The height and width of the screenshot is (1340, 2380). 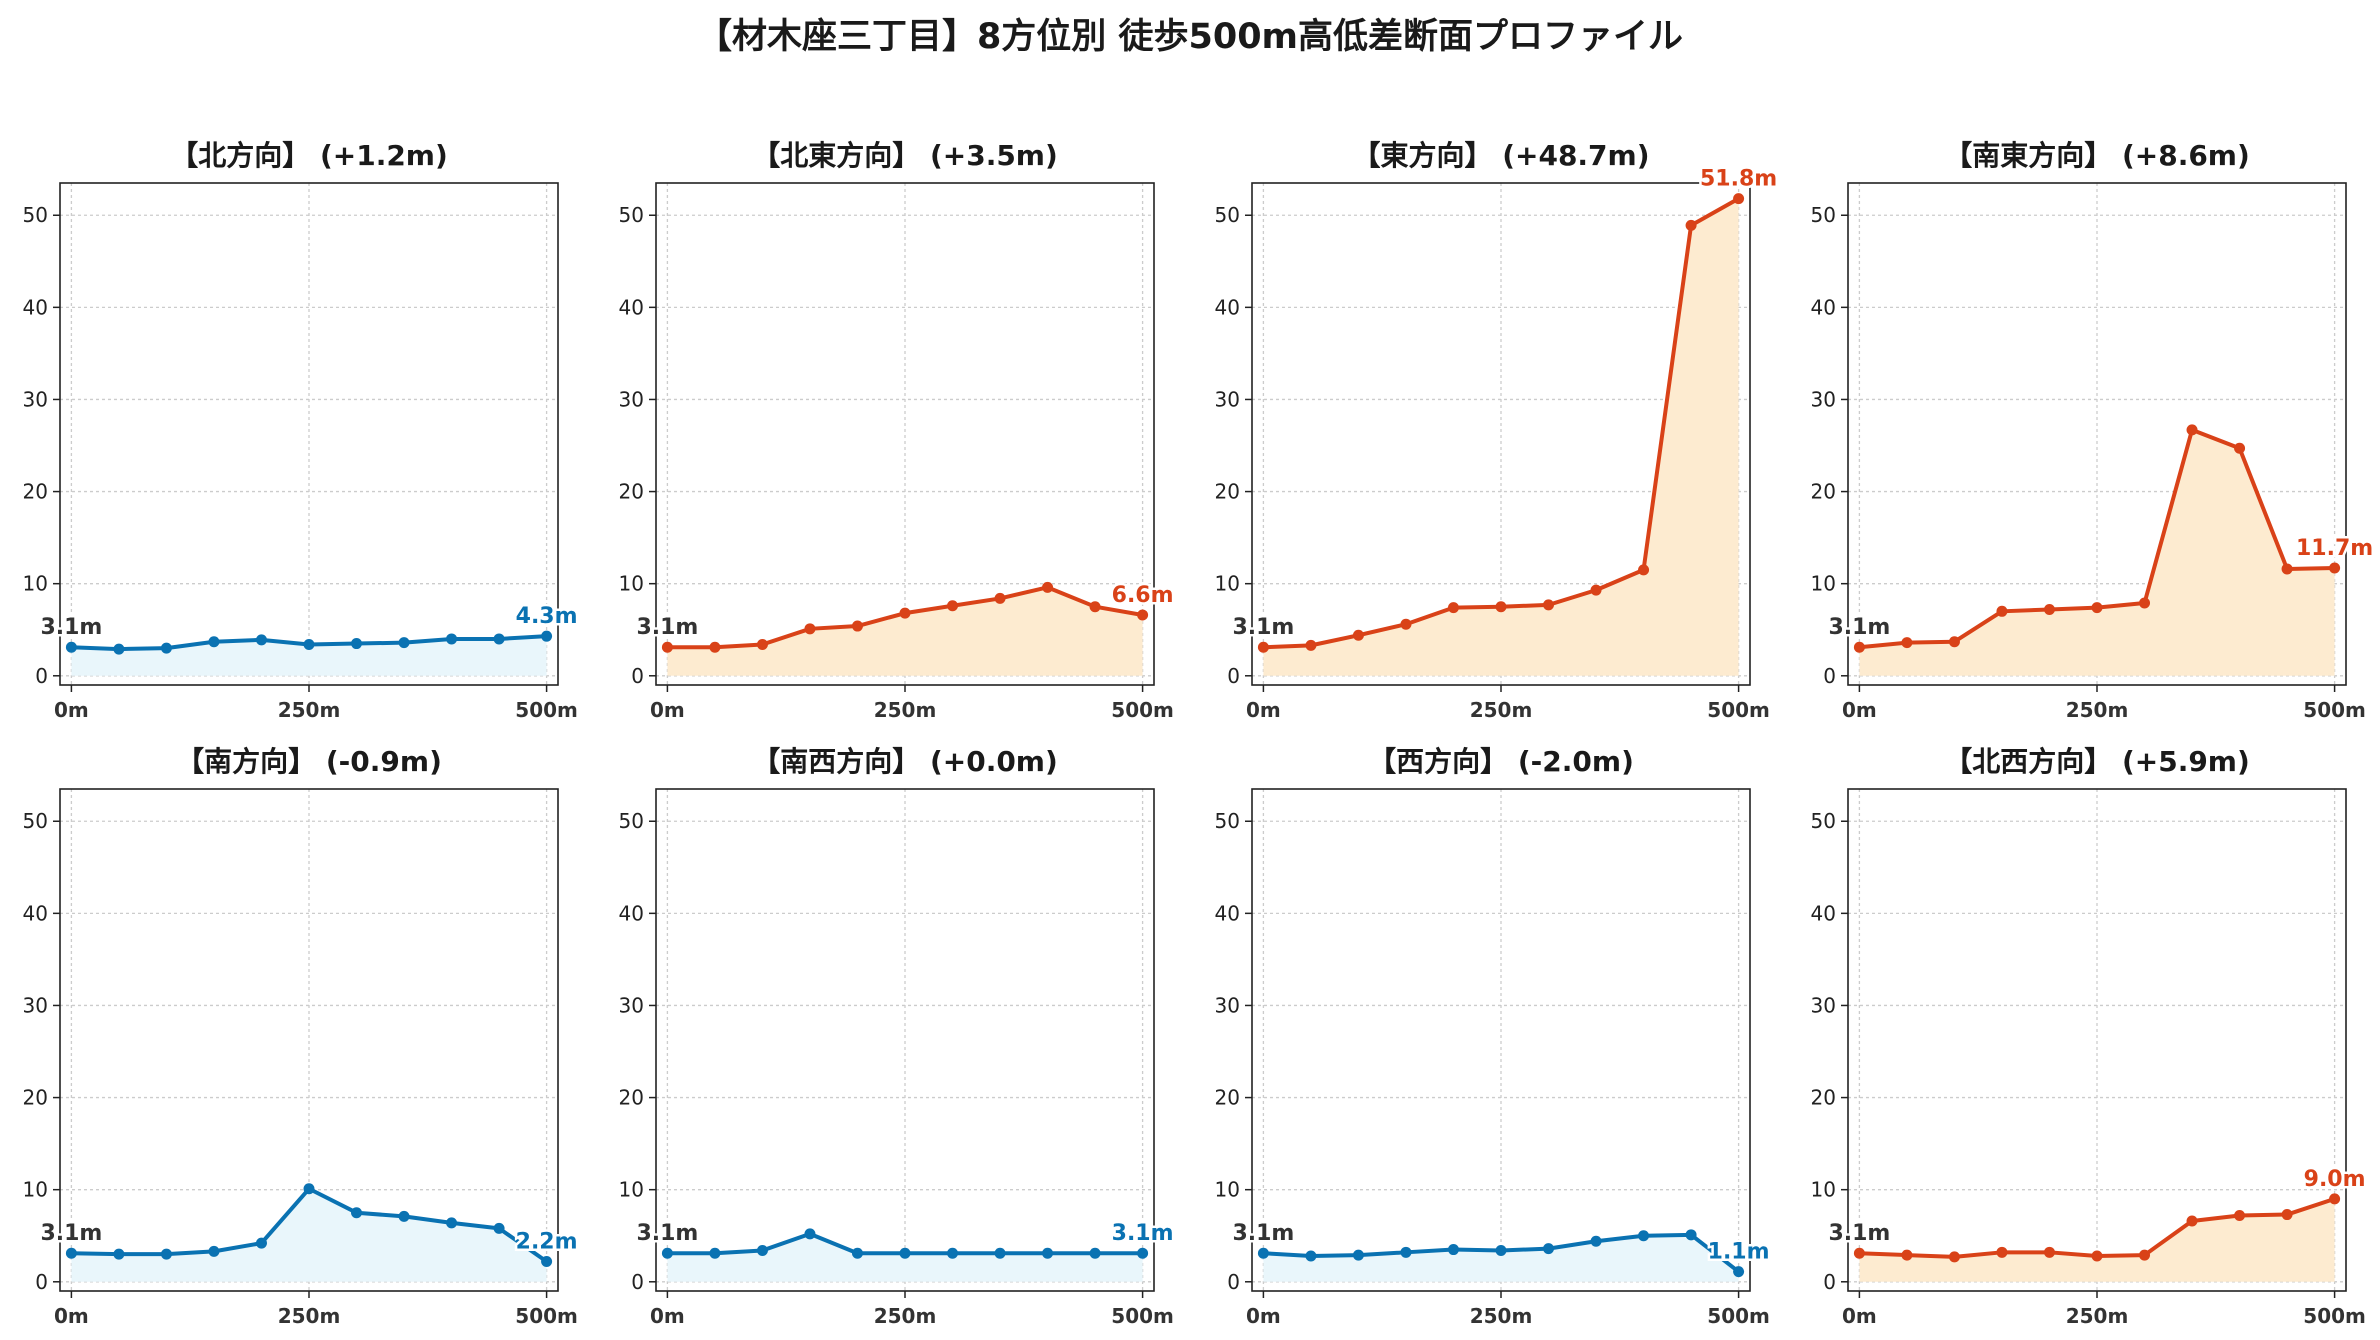 I want to click on end-value-label: 1.1m, so click(x=1739, y=1252).